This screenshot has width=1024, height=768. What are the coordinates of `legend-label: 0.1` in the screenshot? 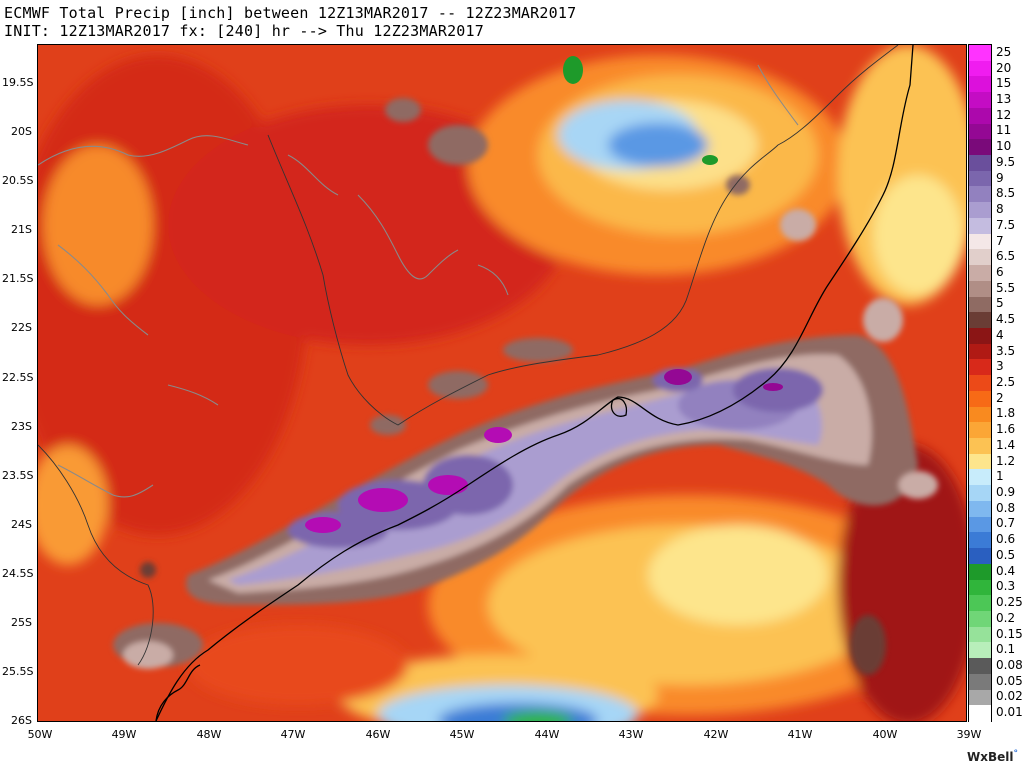 It's located at (1006, 649).